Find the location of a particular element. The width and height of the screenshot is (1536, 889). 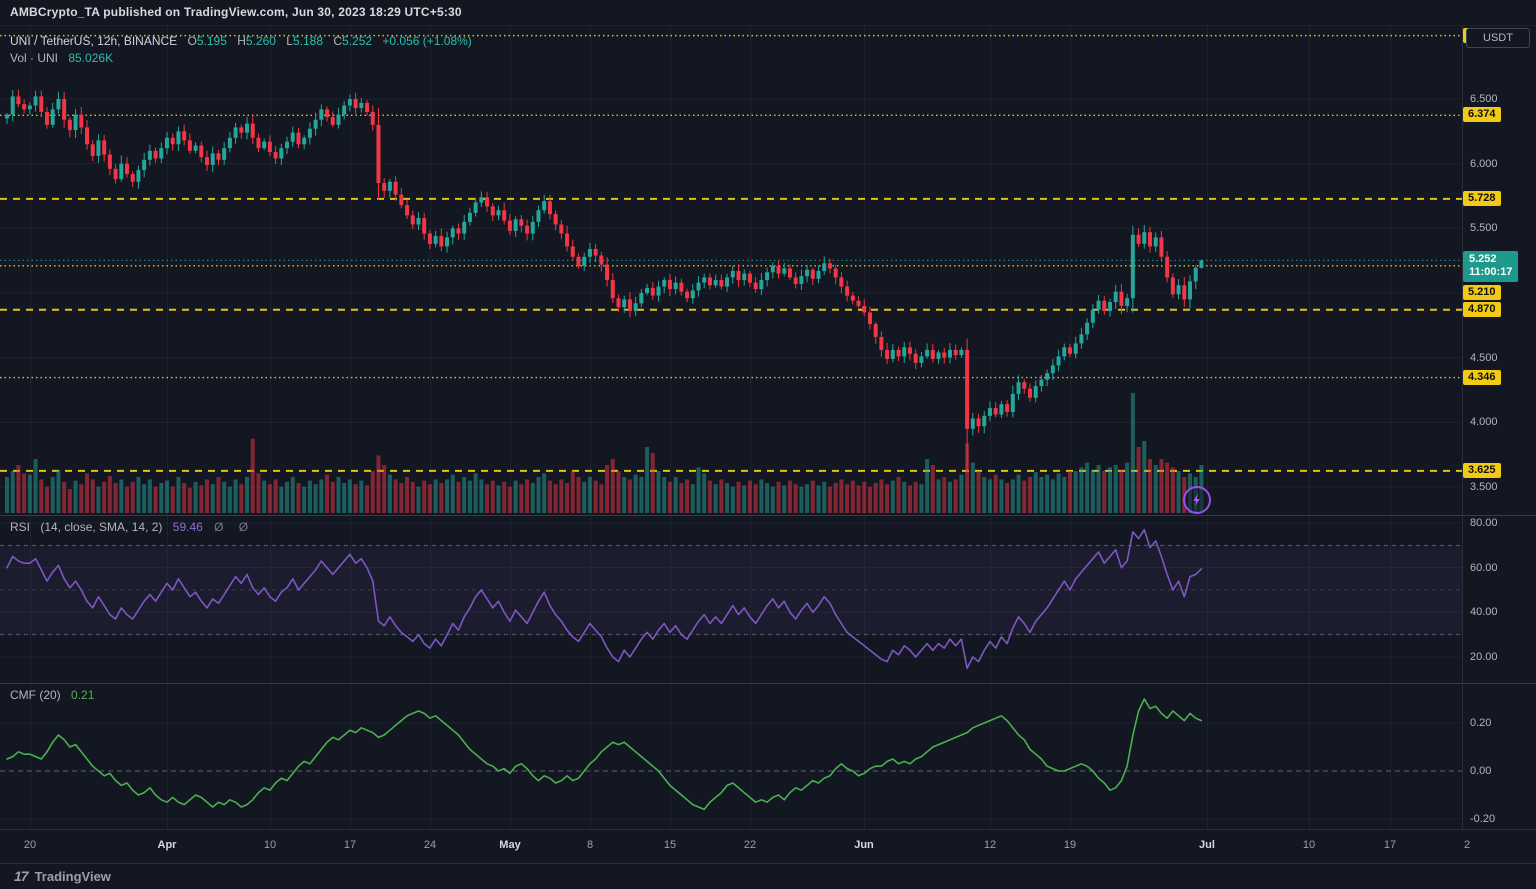

rsi-axis-tick: 20.00 is located at coordinates (1484, 656).